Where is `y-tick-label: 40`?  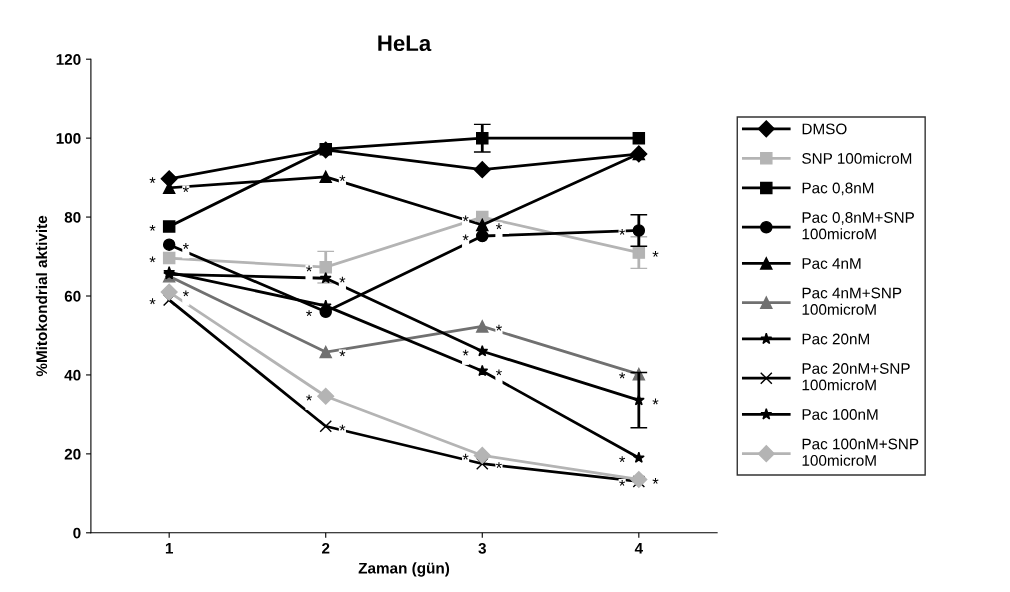 y-tick-label: 40 is located at coordinates (72, 375).